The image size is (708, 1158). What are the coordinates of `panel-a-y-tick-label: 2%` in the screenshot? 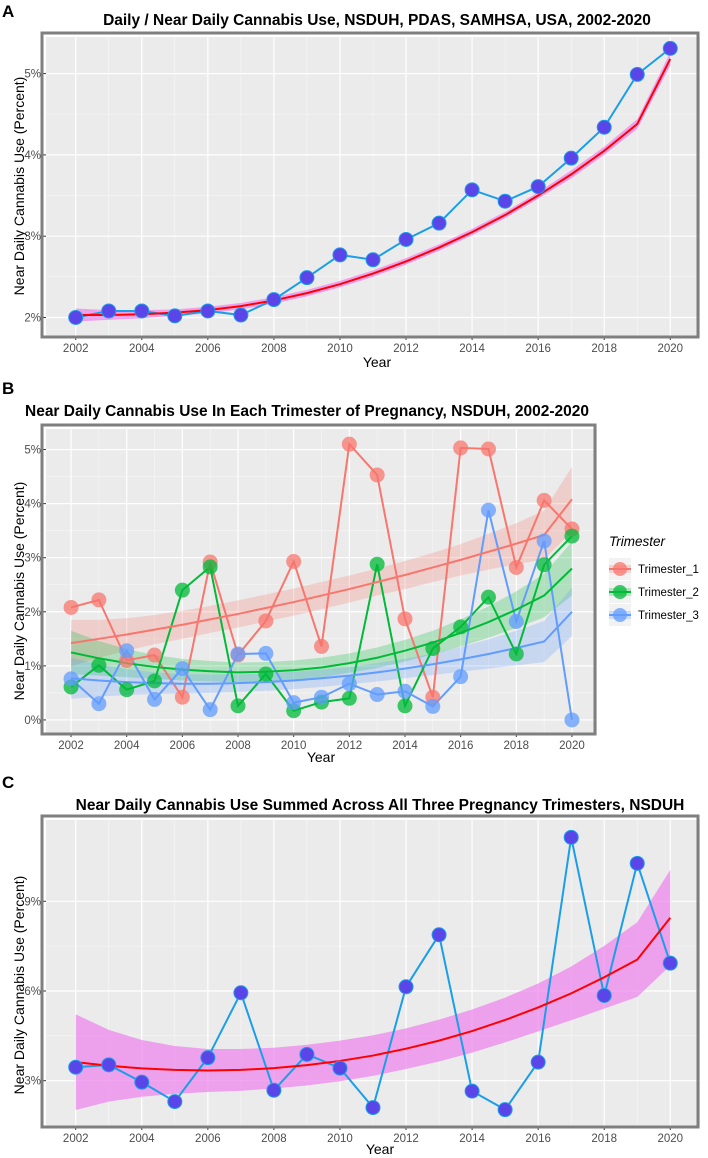 It's located at (32, 318).